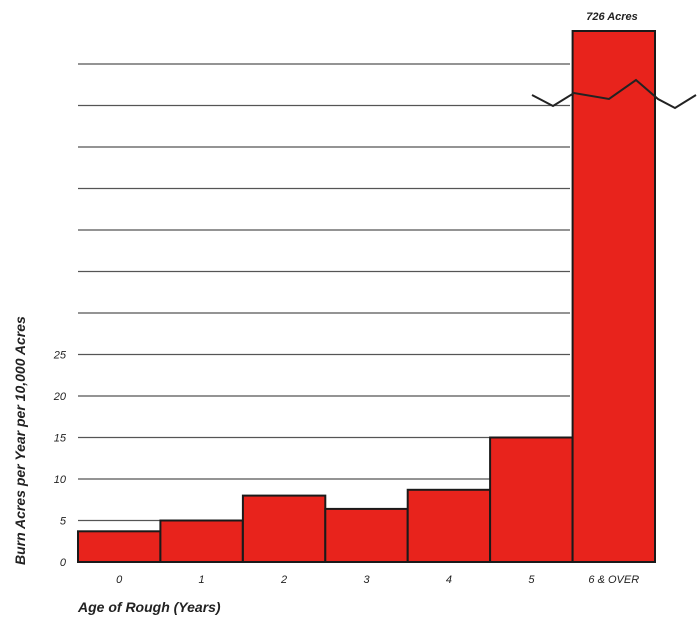 This screenshot has height=618, width=700. Describe the element at coordinates (613, 580) in the screenshot. I see `x-tick-label: 6 & OVER` at that location.